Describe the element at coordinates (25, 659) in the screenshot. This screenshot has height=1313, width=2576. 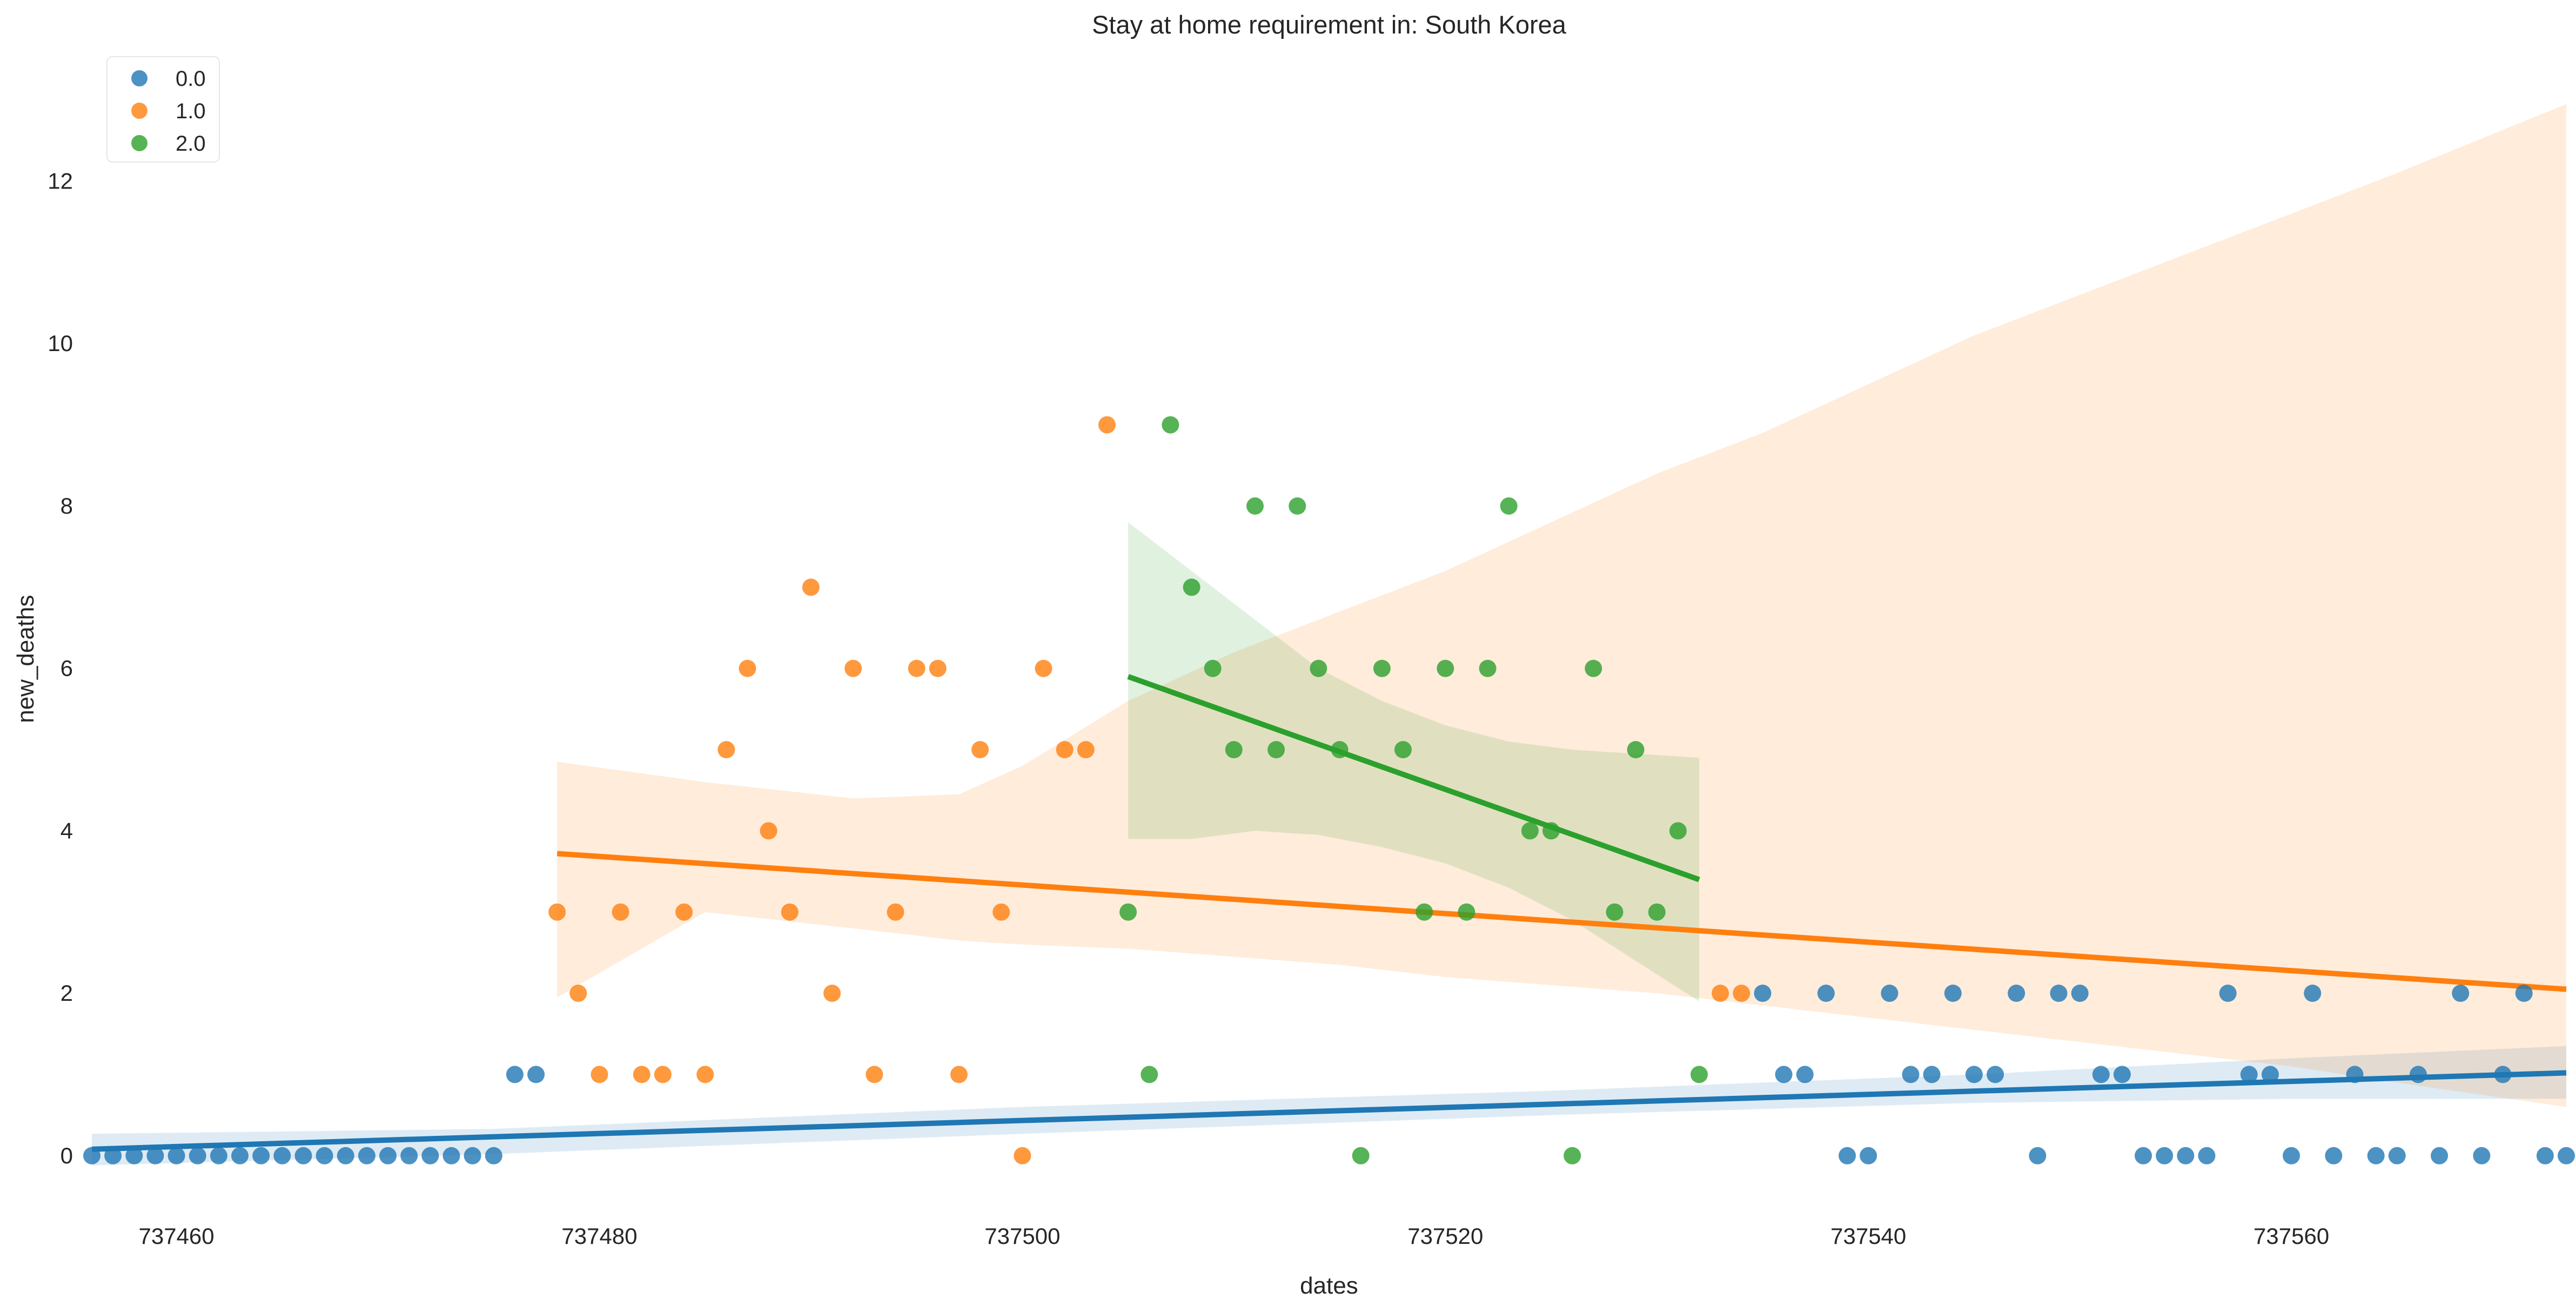
I see `y-axis-label: new_deaths` at that location.